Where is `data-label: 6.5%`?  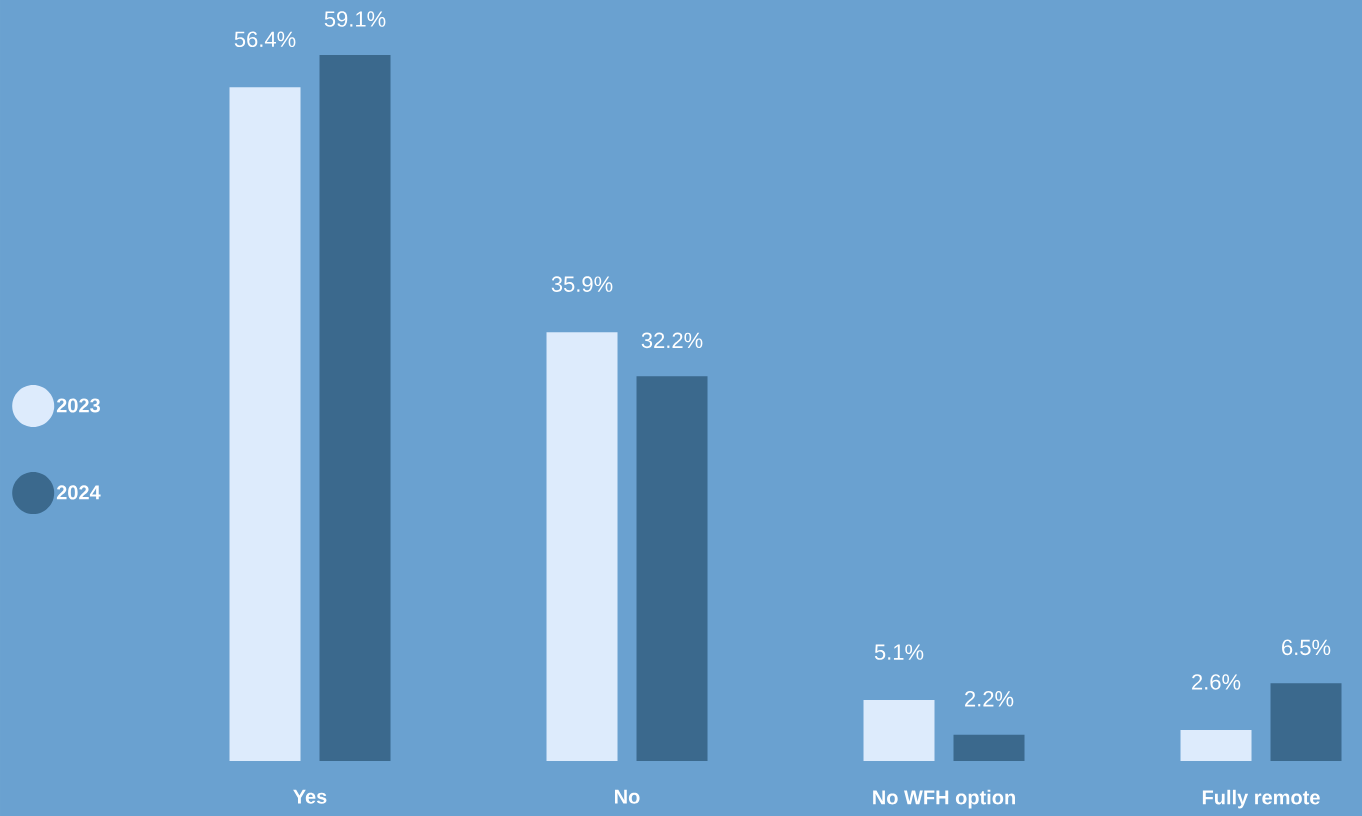
data-label: 6.5% is located at coordinates (1306, 647).